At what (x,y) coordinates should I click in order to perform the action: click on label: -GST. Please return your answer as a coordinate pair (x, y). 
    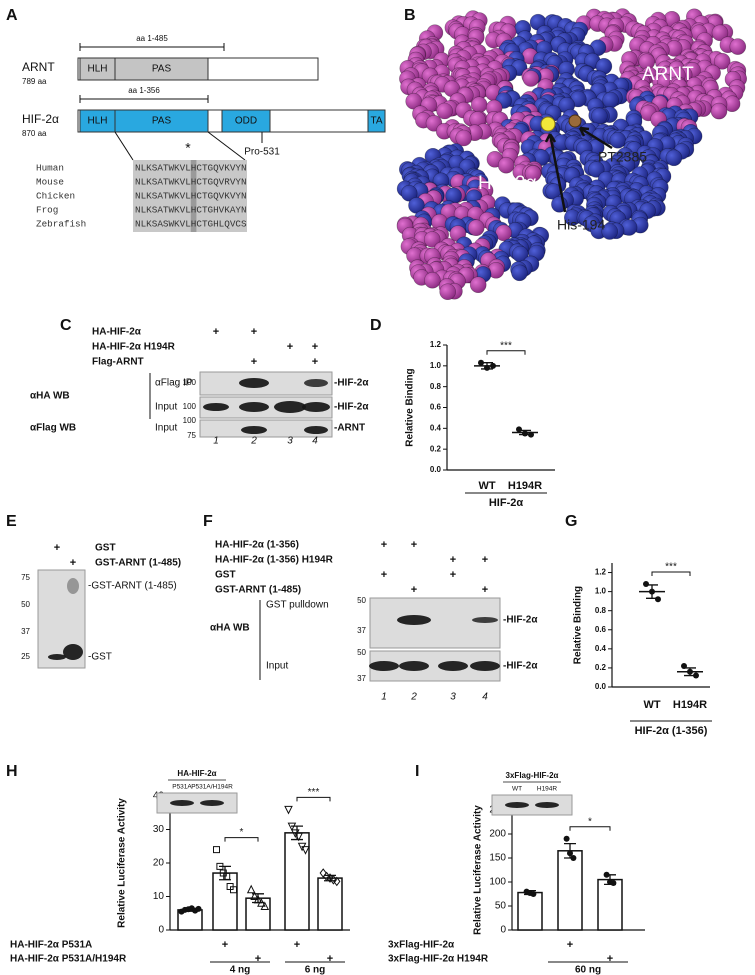
    Looking at the image, I should click on (100, 657).